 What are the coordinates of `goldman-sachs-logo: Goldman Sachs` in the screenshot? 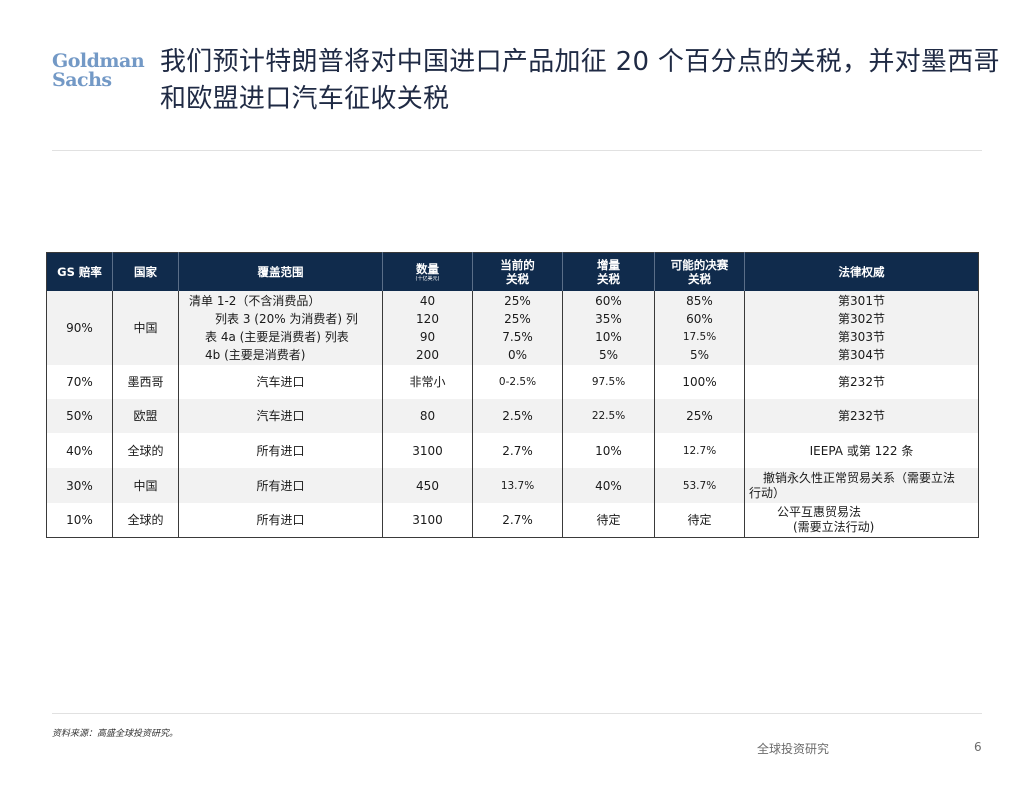 It's located at (98, 70).